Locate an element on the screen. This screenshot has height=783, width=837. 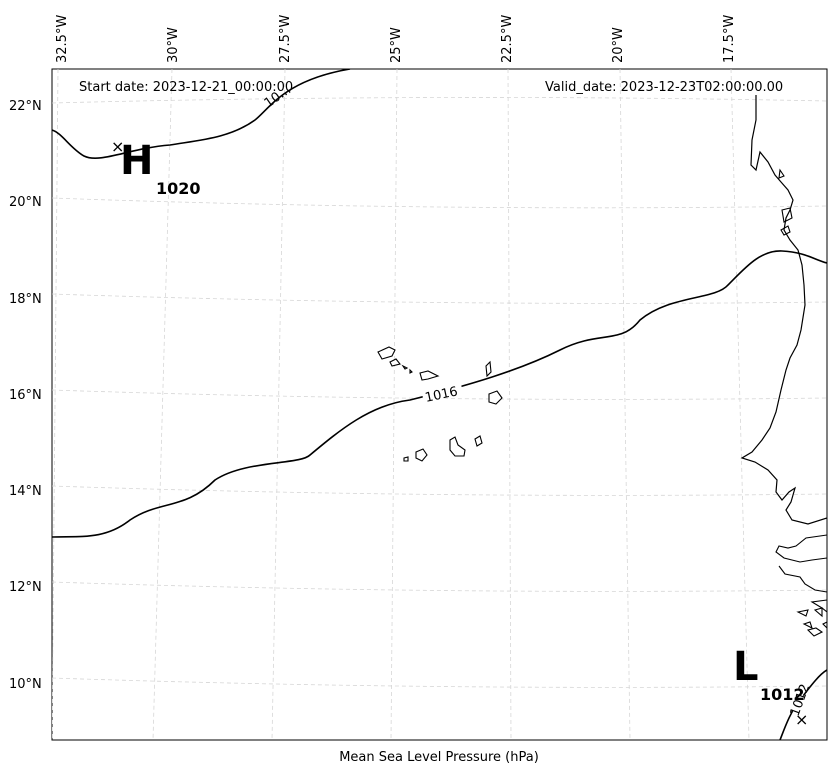
contour-label-1016-bg is located at coordinates (442, 391).